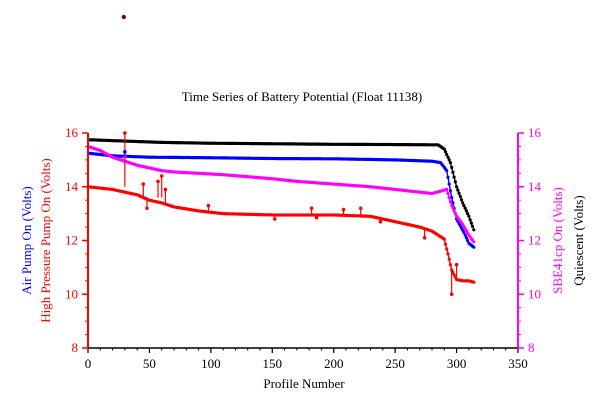 The image size is (604, 407). I want to click on x-tick-label: 150, so click(273, 363).